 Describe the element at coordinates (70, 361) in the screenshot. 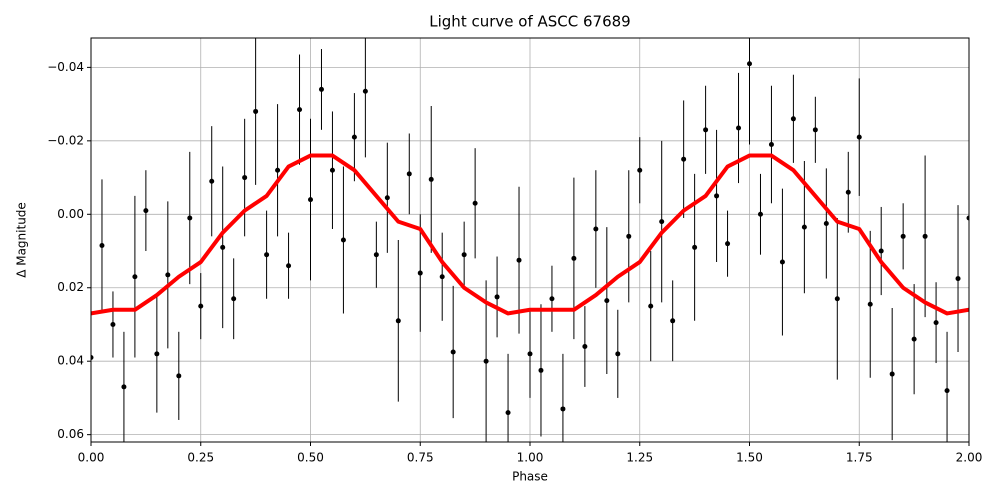

I see `y-tick-label: 0.04` at that location.